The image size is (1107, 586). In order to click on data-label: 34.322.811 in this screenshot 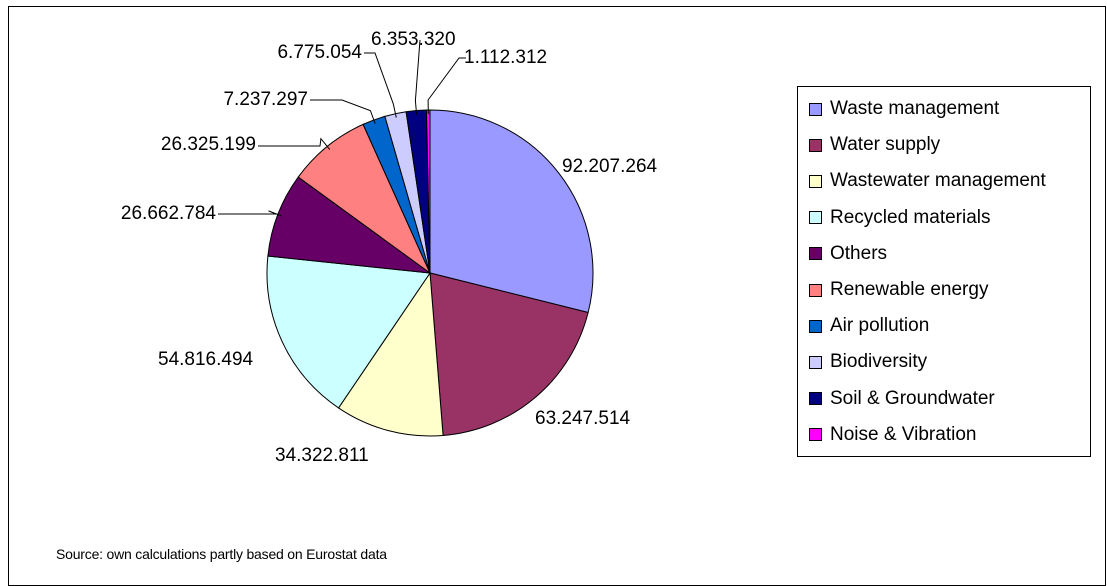, I will do `click(322, 455)`.